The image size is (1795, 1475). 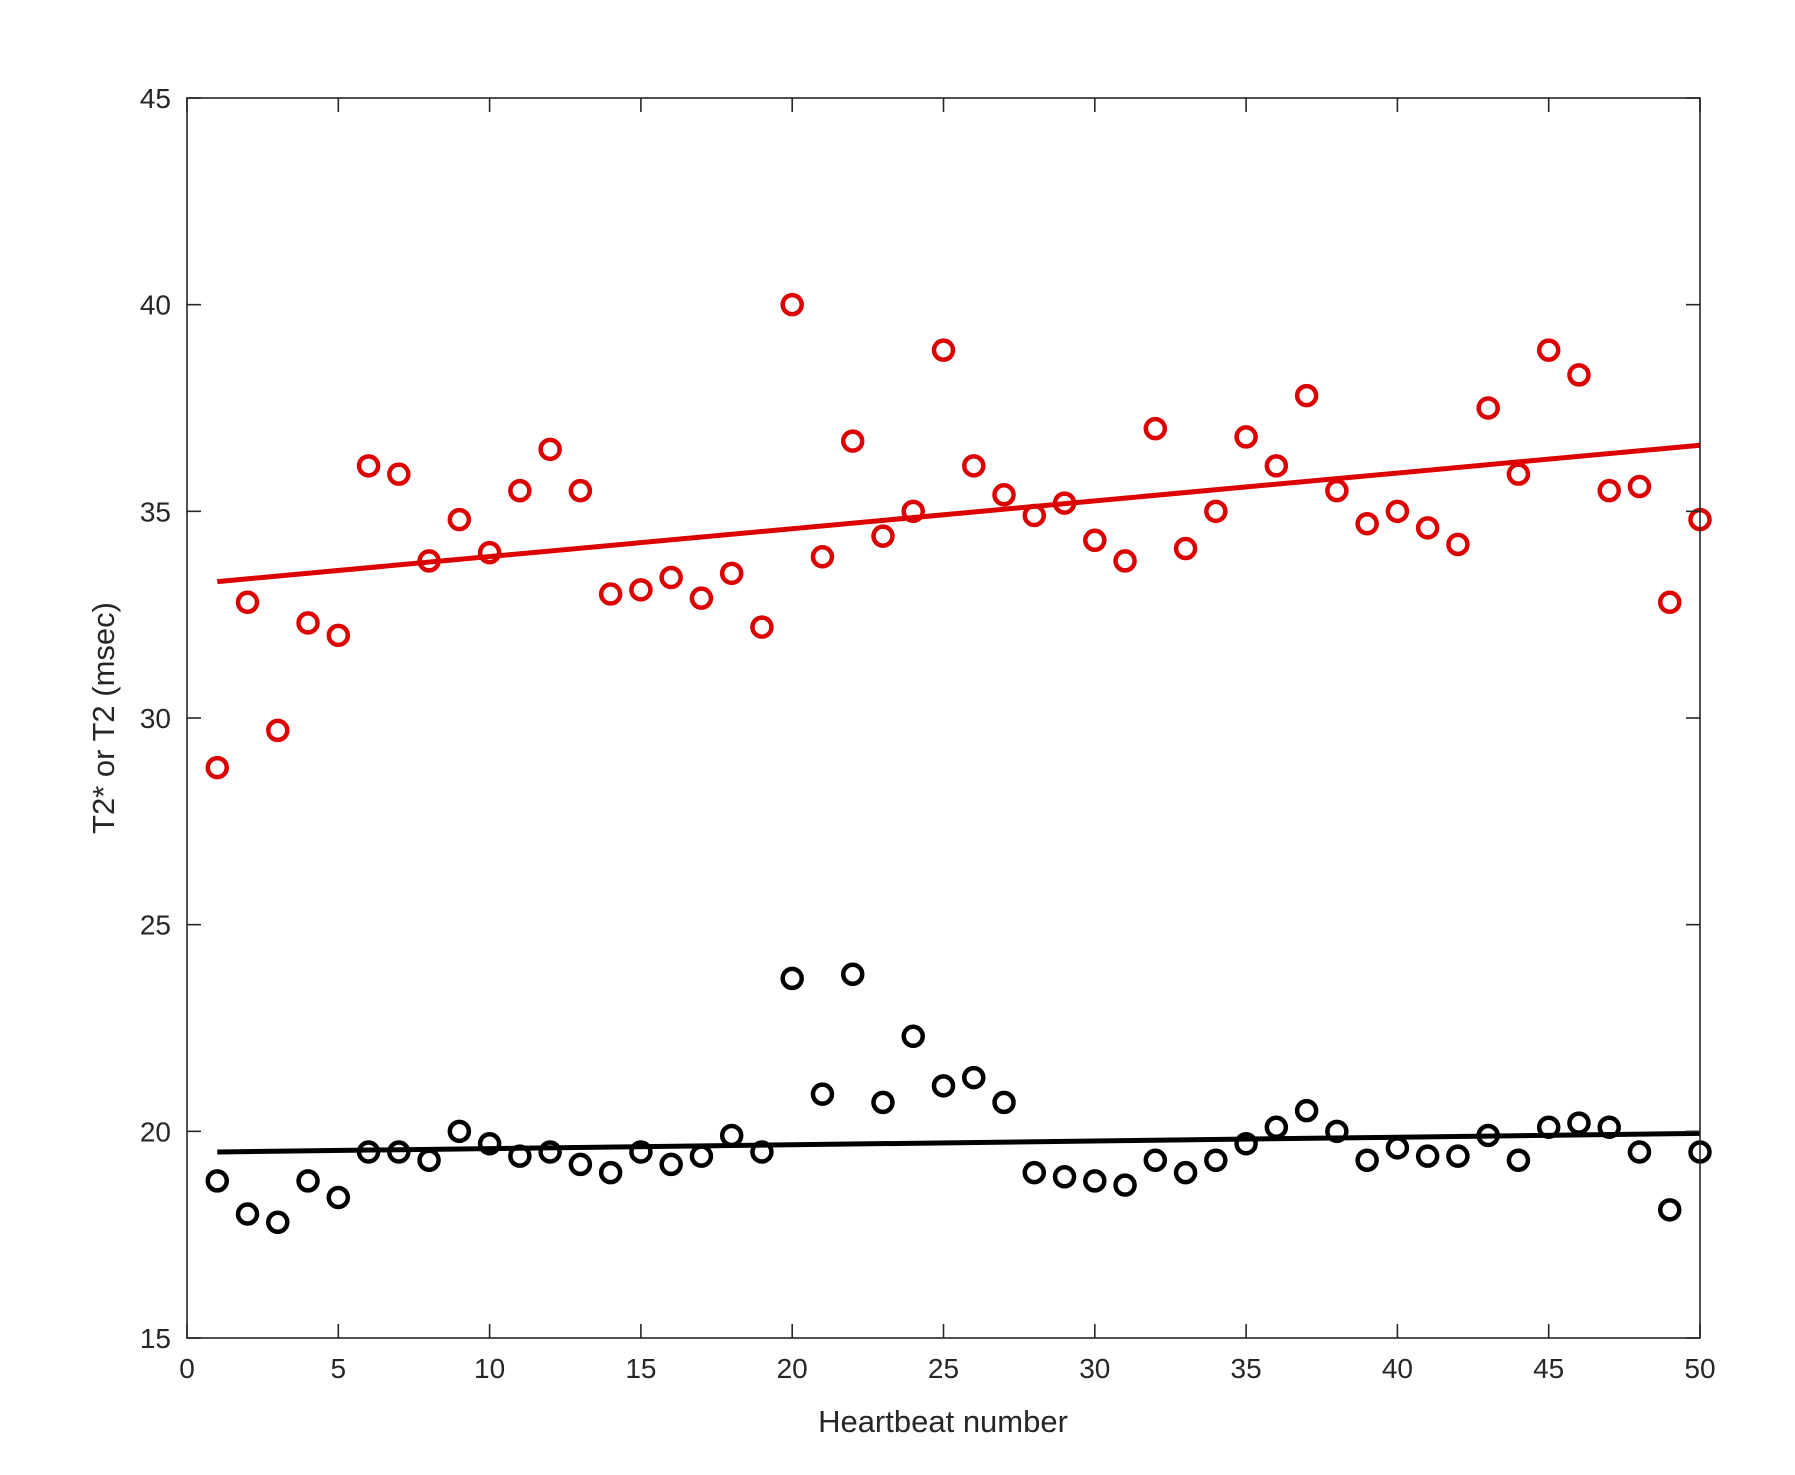 I want to click on x-tick-label: 25, so click(x=943, y=1368).